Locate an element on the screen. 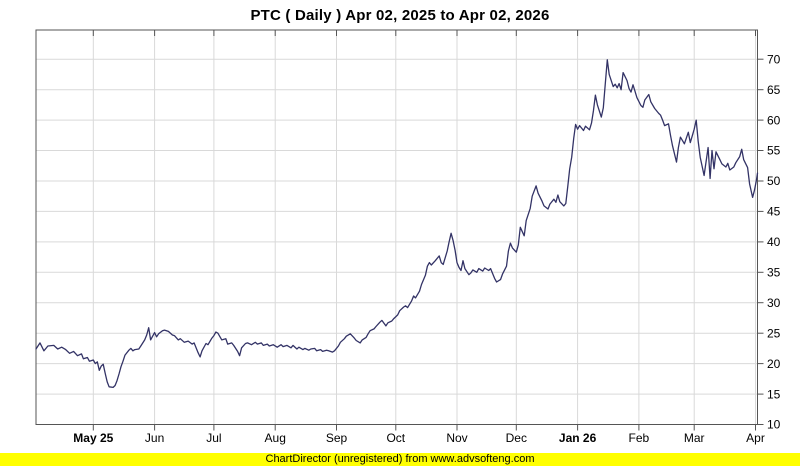 Image resolution: width=800 pixels, height=466 pixels. svg-text: Jun is located at coordinates (154, 438).